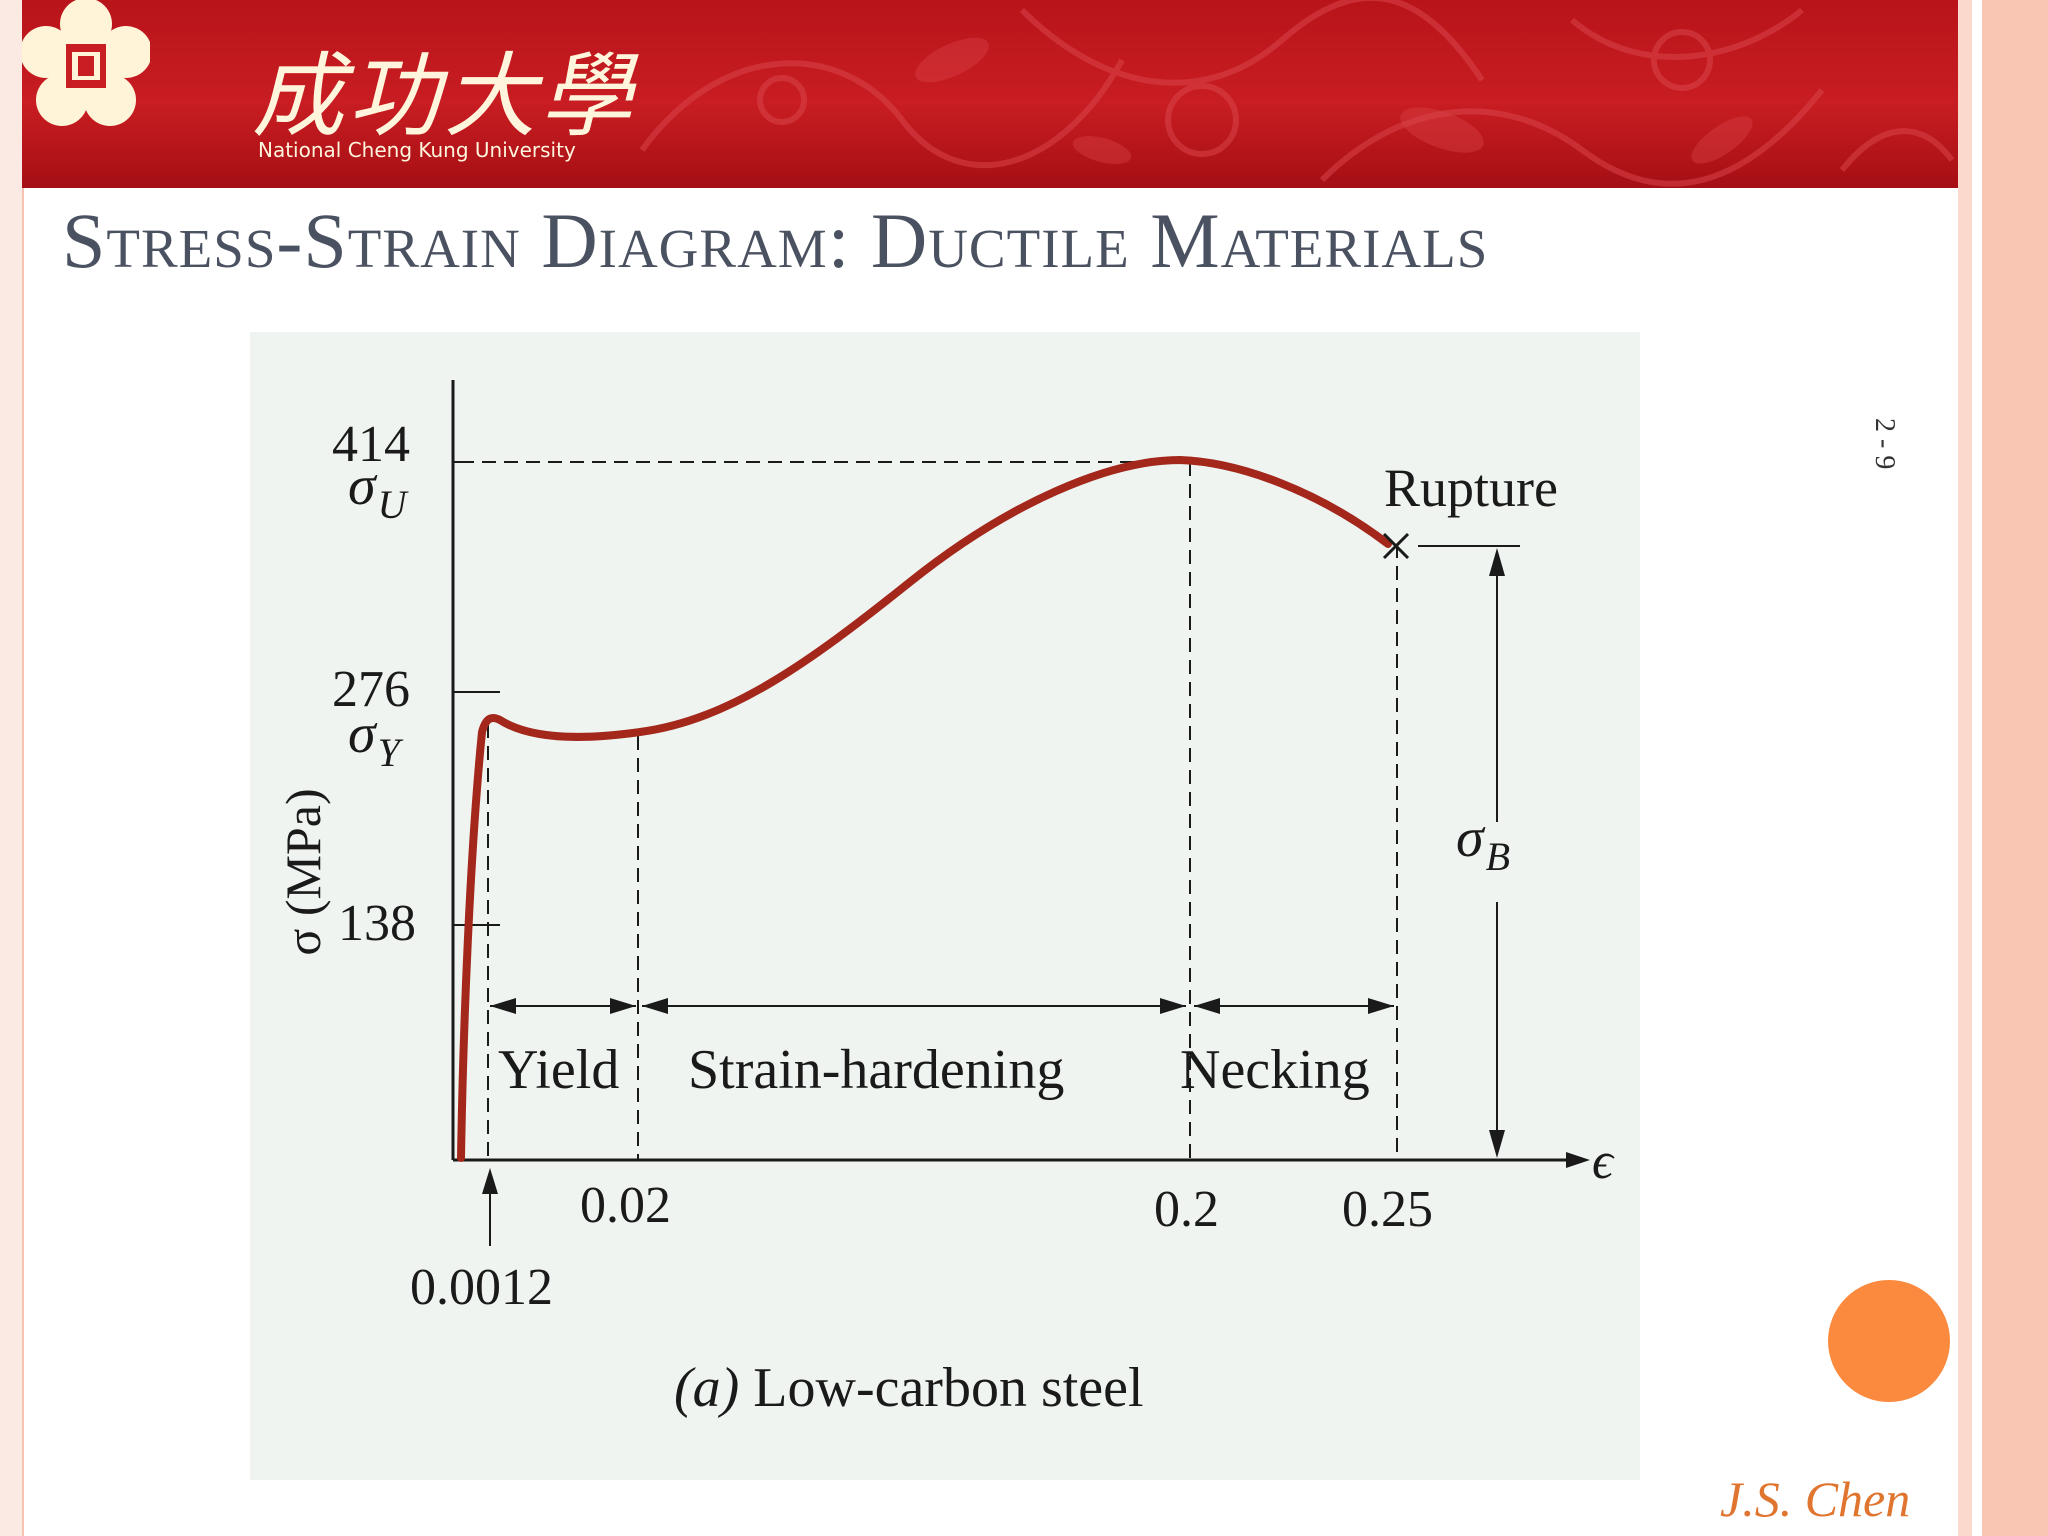 Image resolution: width=2048 pixels, height=1536 pixels. I want to click on ncku-plum-blossom-logo-icon, so click(86, 63).